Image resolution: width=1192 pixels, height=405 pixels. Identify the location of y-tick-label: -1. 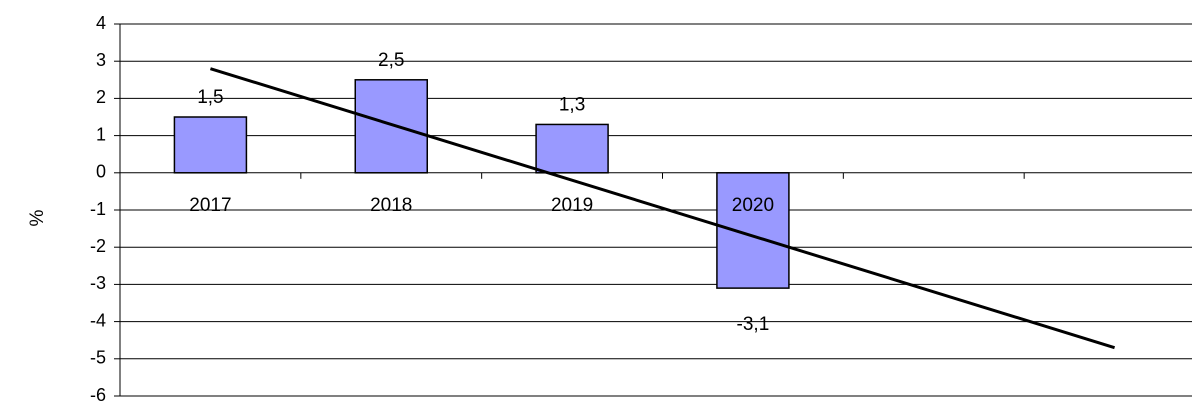
(98, 209).